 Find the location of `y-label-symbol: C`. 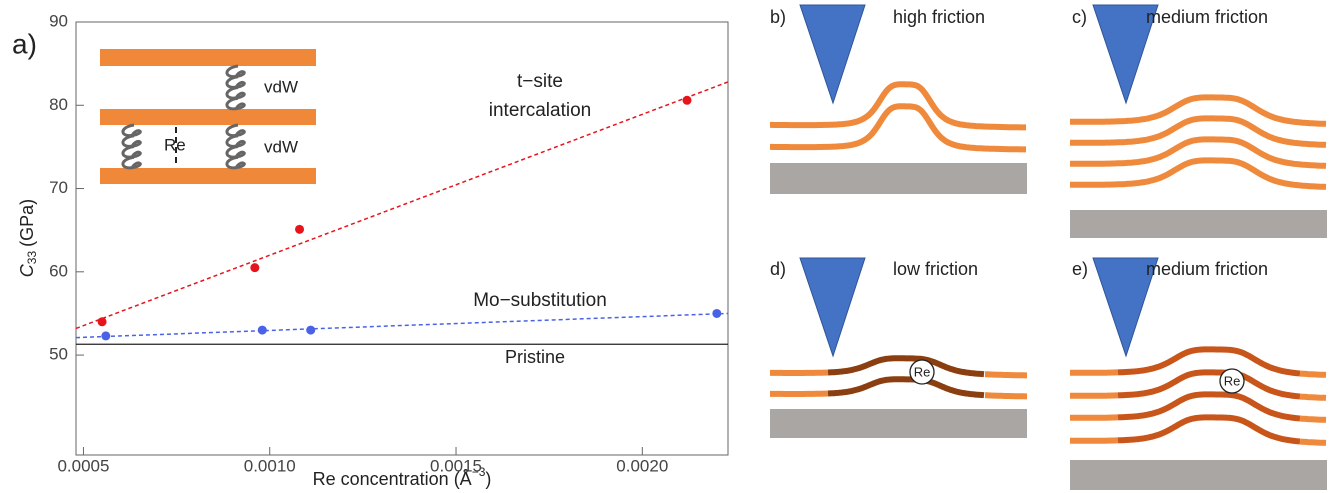

y-label-symbol: C is located at coordinates (27, 270).